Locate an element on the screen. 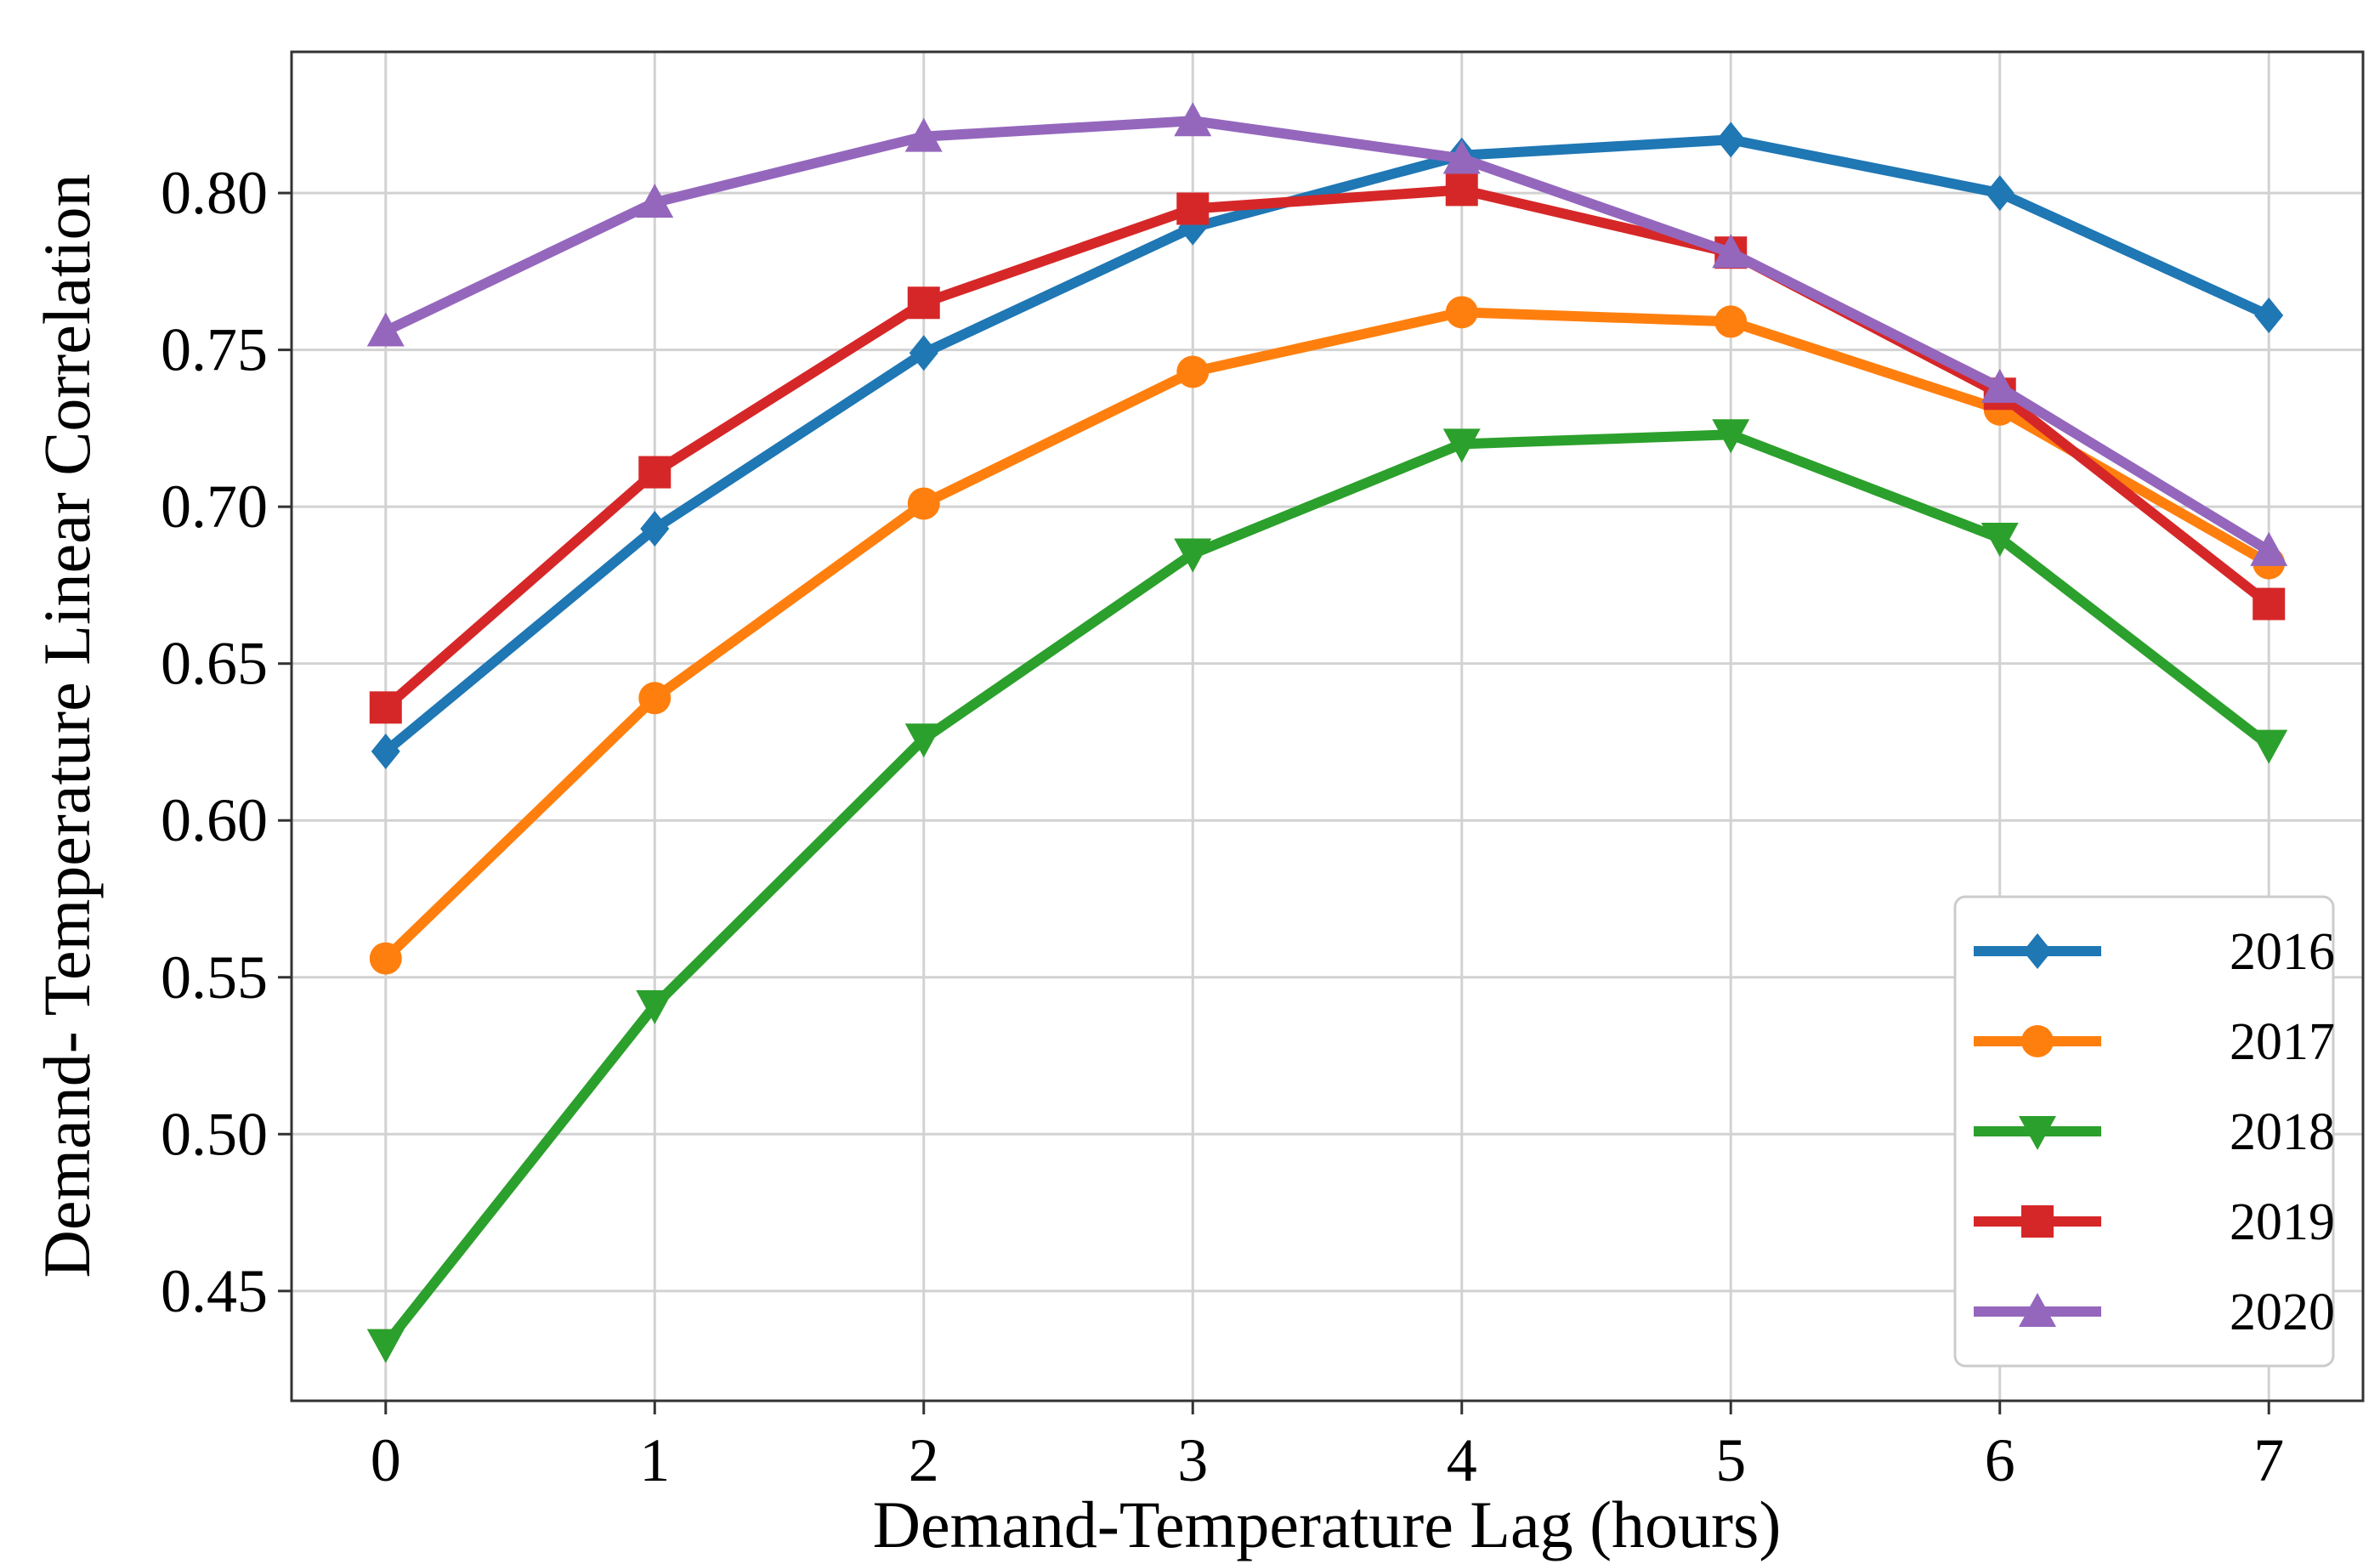  x-tick-label: 5 is located at coordinates (1730, 1460).